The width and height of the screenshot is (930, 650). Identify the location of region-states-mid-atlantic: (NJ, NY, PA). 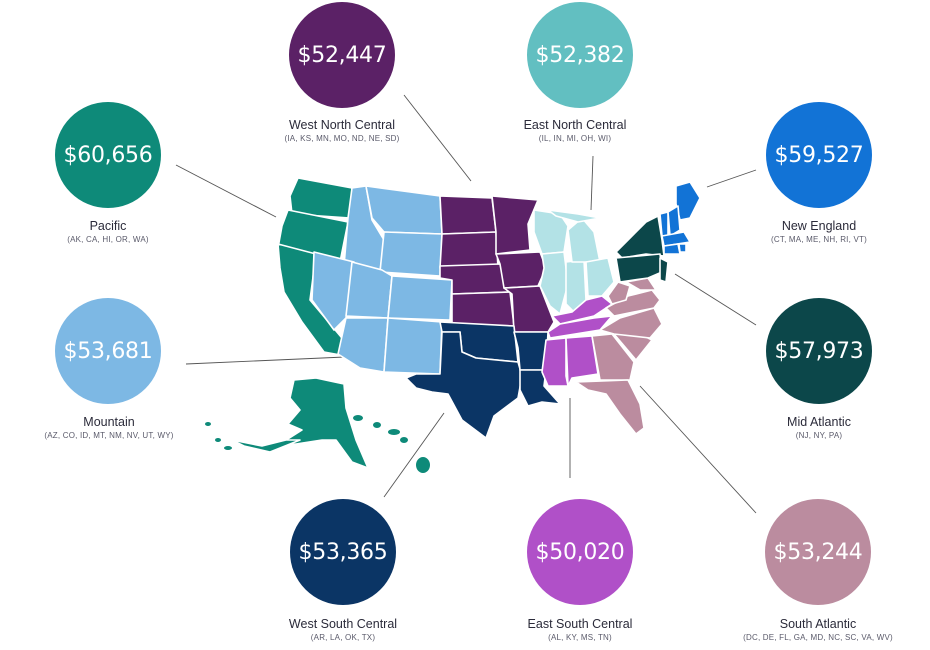
(819, 435).